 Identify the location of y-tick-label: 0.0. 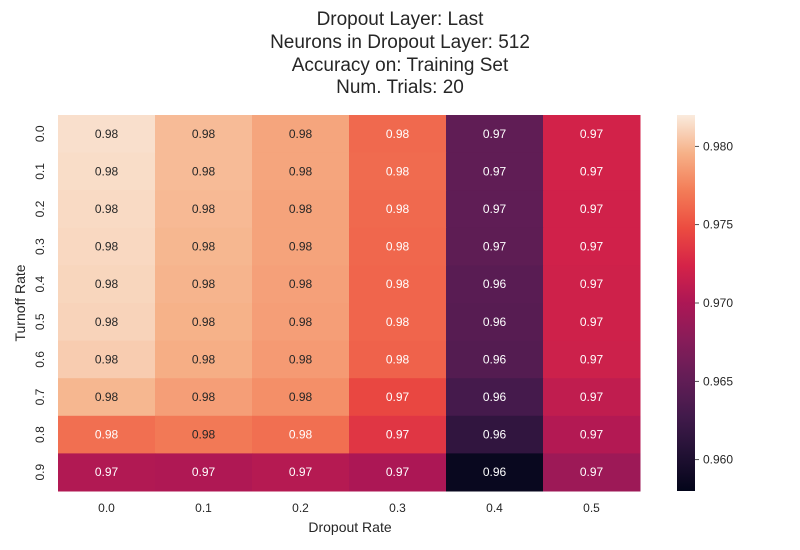
(40, 133).